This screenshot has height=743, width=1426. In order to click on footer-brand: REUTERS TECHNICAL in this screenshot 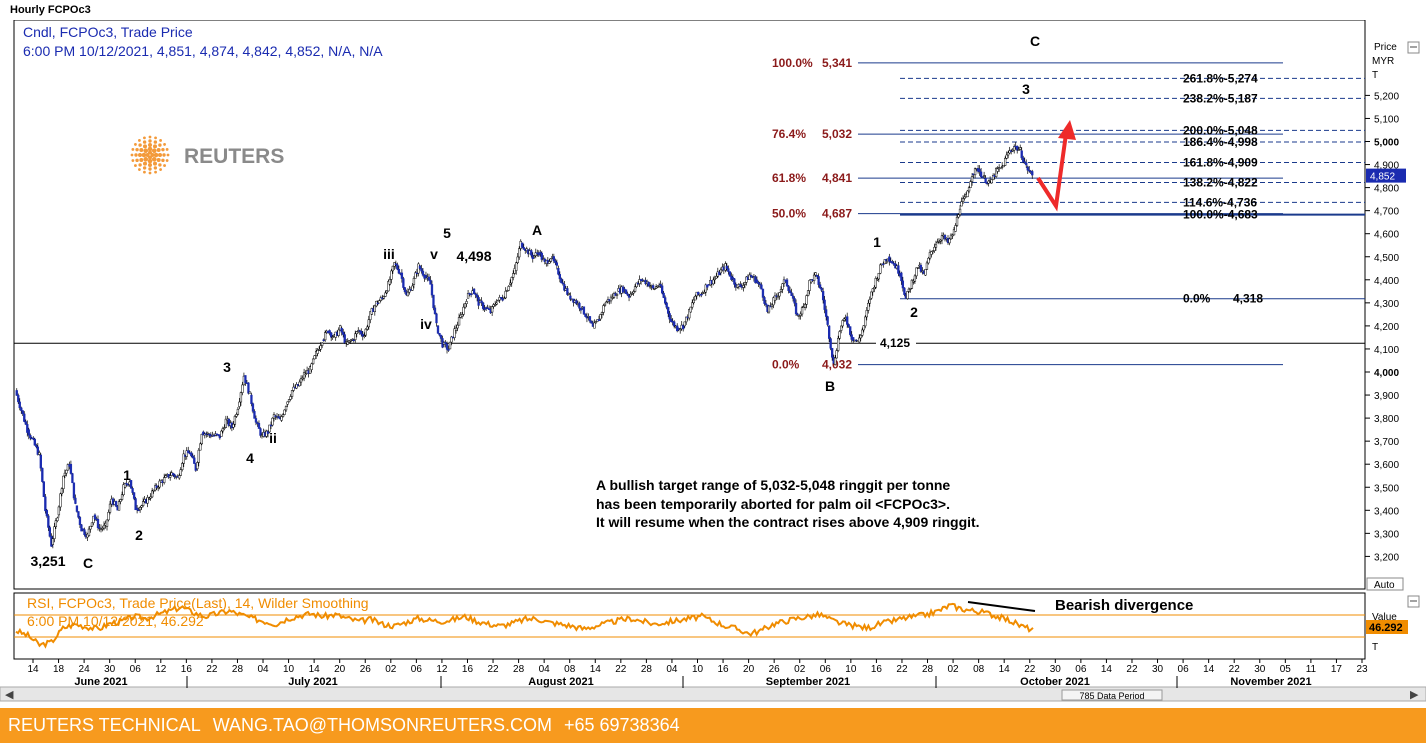, I will do `click(104, 725)`.